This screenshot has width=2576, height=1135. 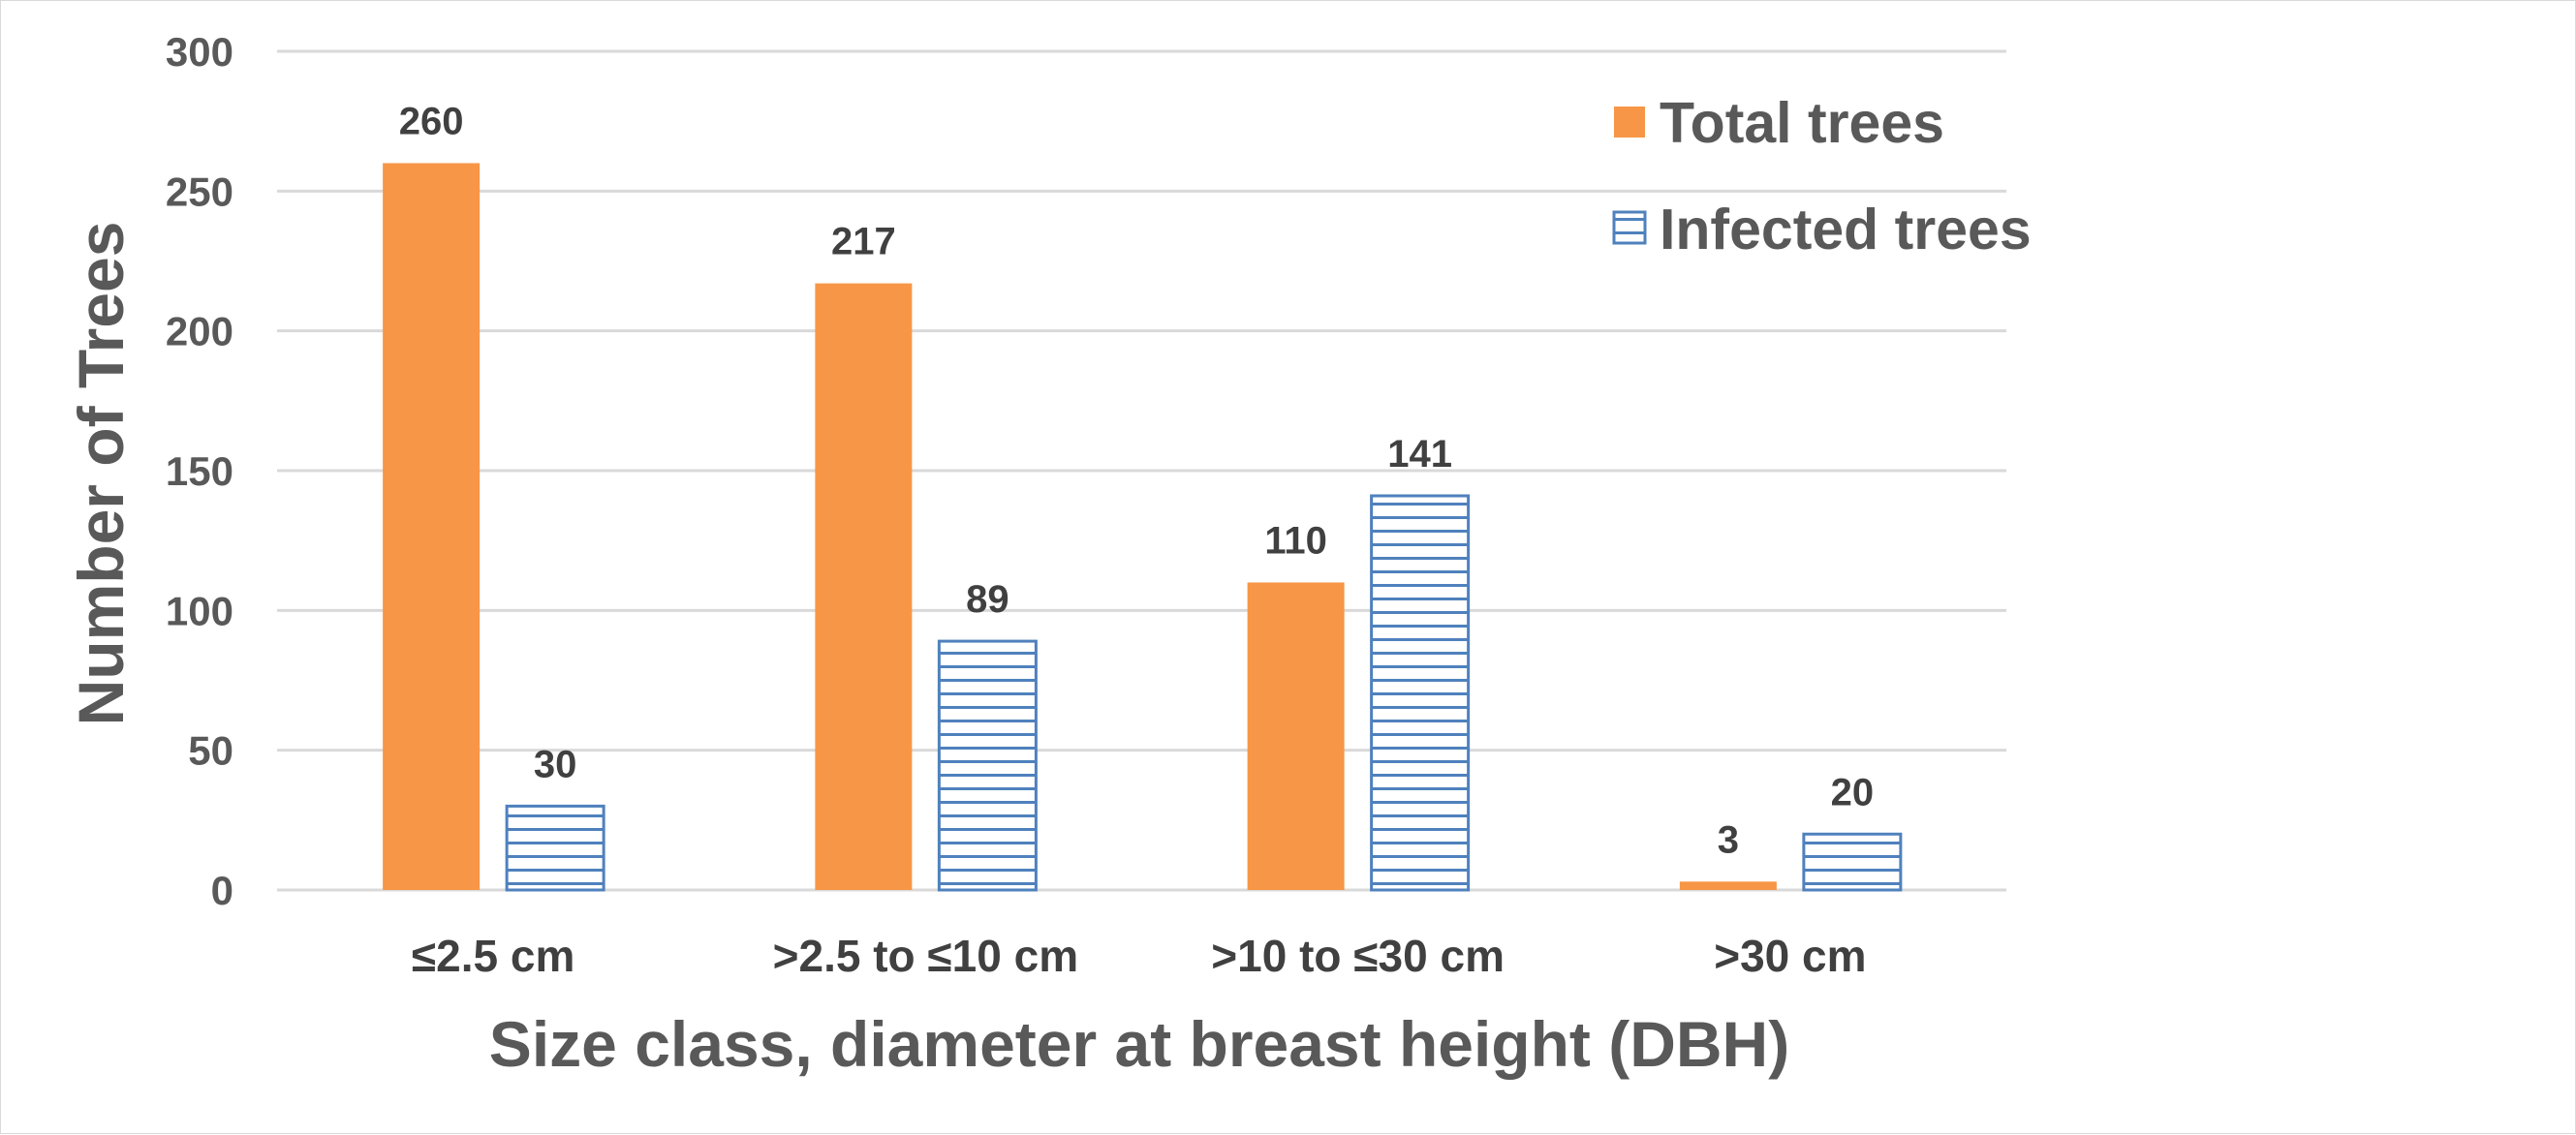 What do you see at coordinates (1295, 540) in the screenshot?
I see `data-label-total-trees: 110` at bounding box center [1295, 540].